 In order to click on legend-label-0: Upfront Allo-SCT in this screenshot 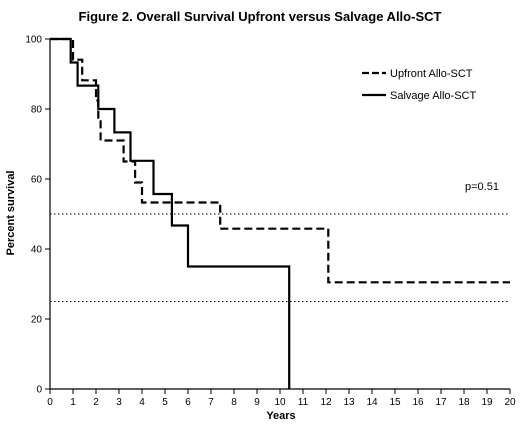, I will do `click(431, 74)`.